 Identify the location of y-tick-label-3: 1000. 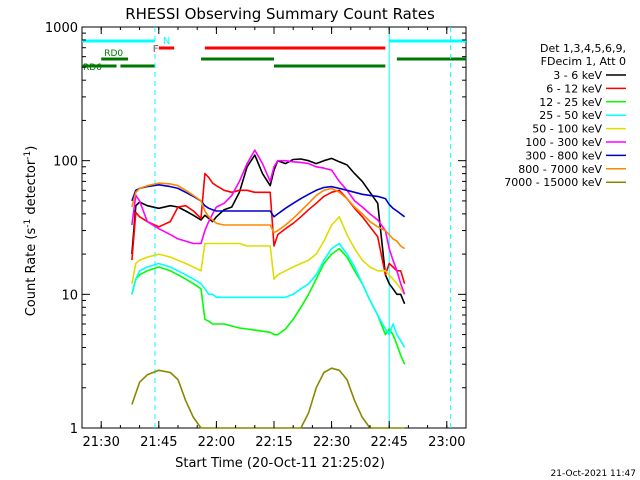
(61, 28).